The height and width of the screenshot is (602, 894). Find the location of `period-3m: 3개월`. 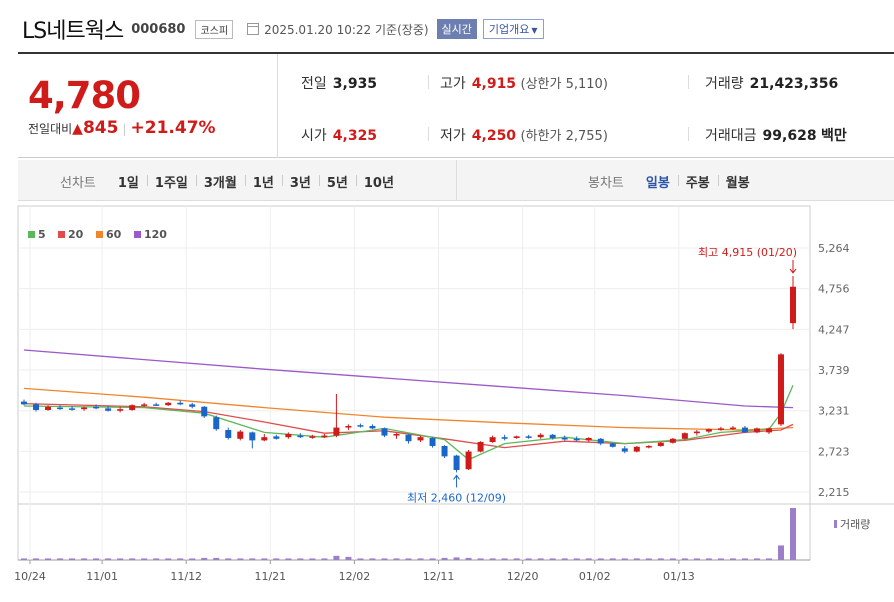

period-3m: 3개월 is located at coordinates (220, 181).